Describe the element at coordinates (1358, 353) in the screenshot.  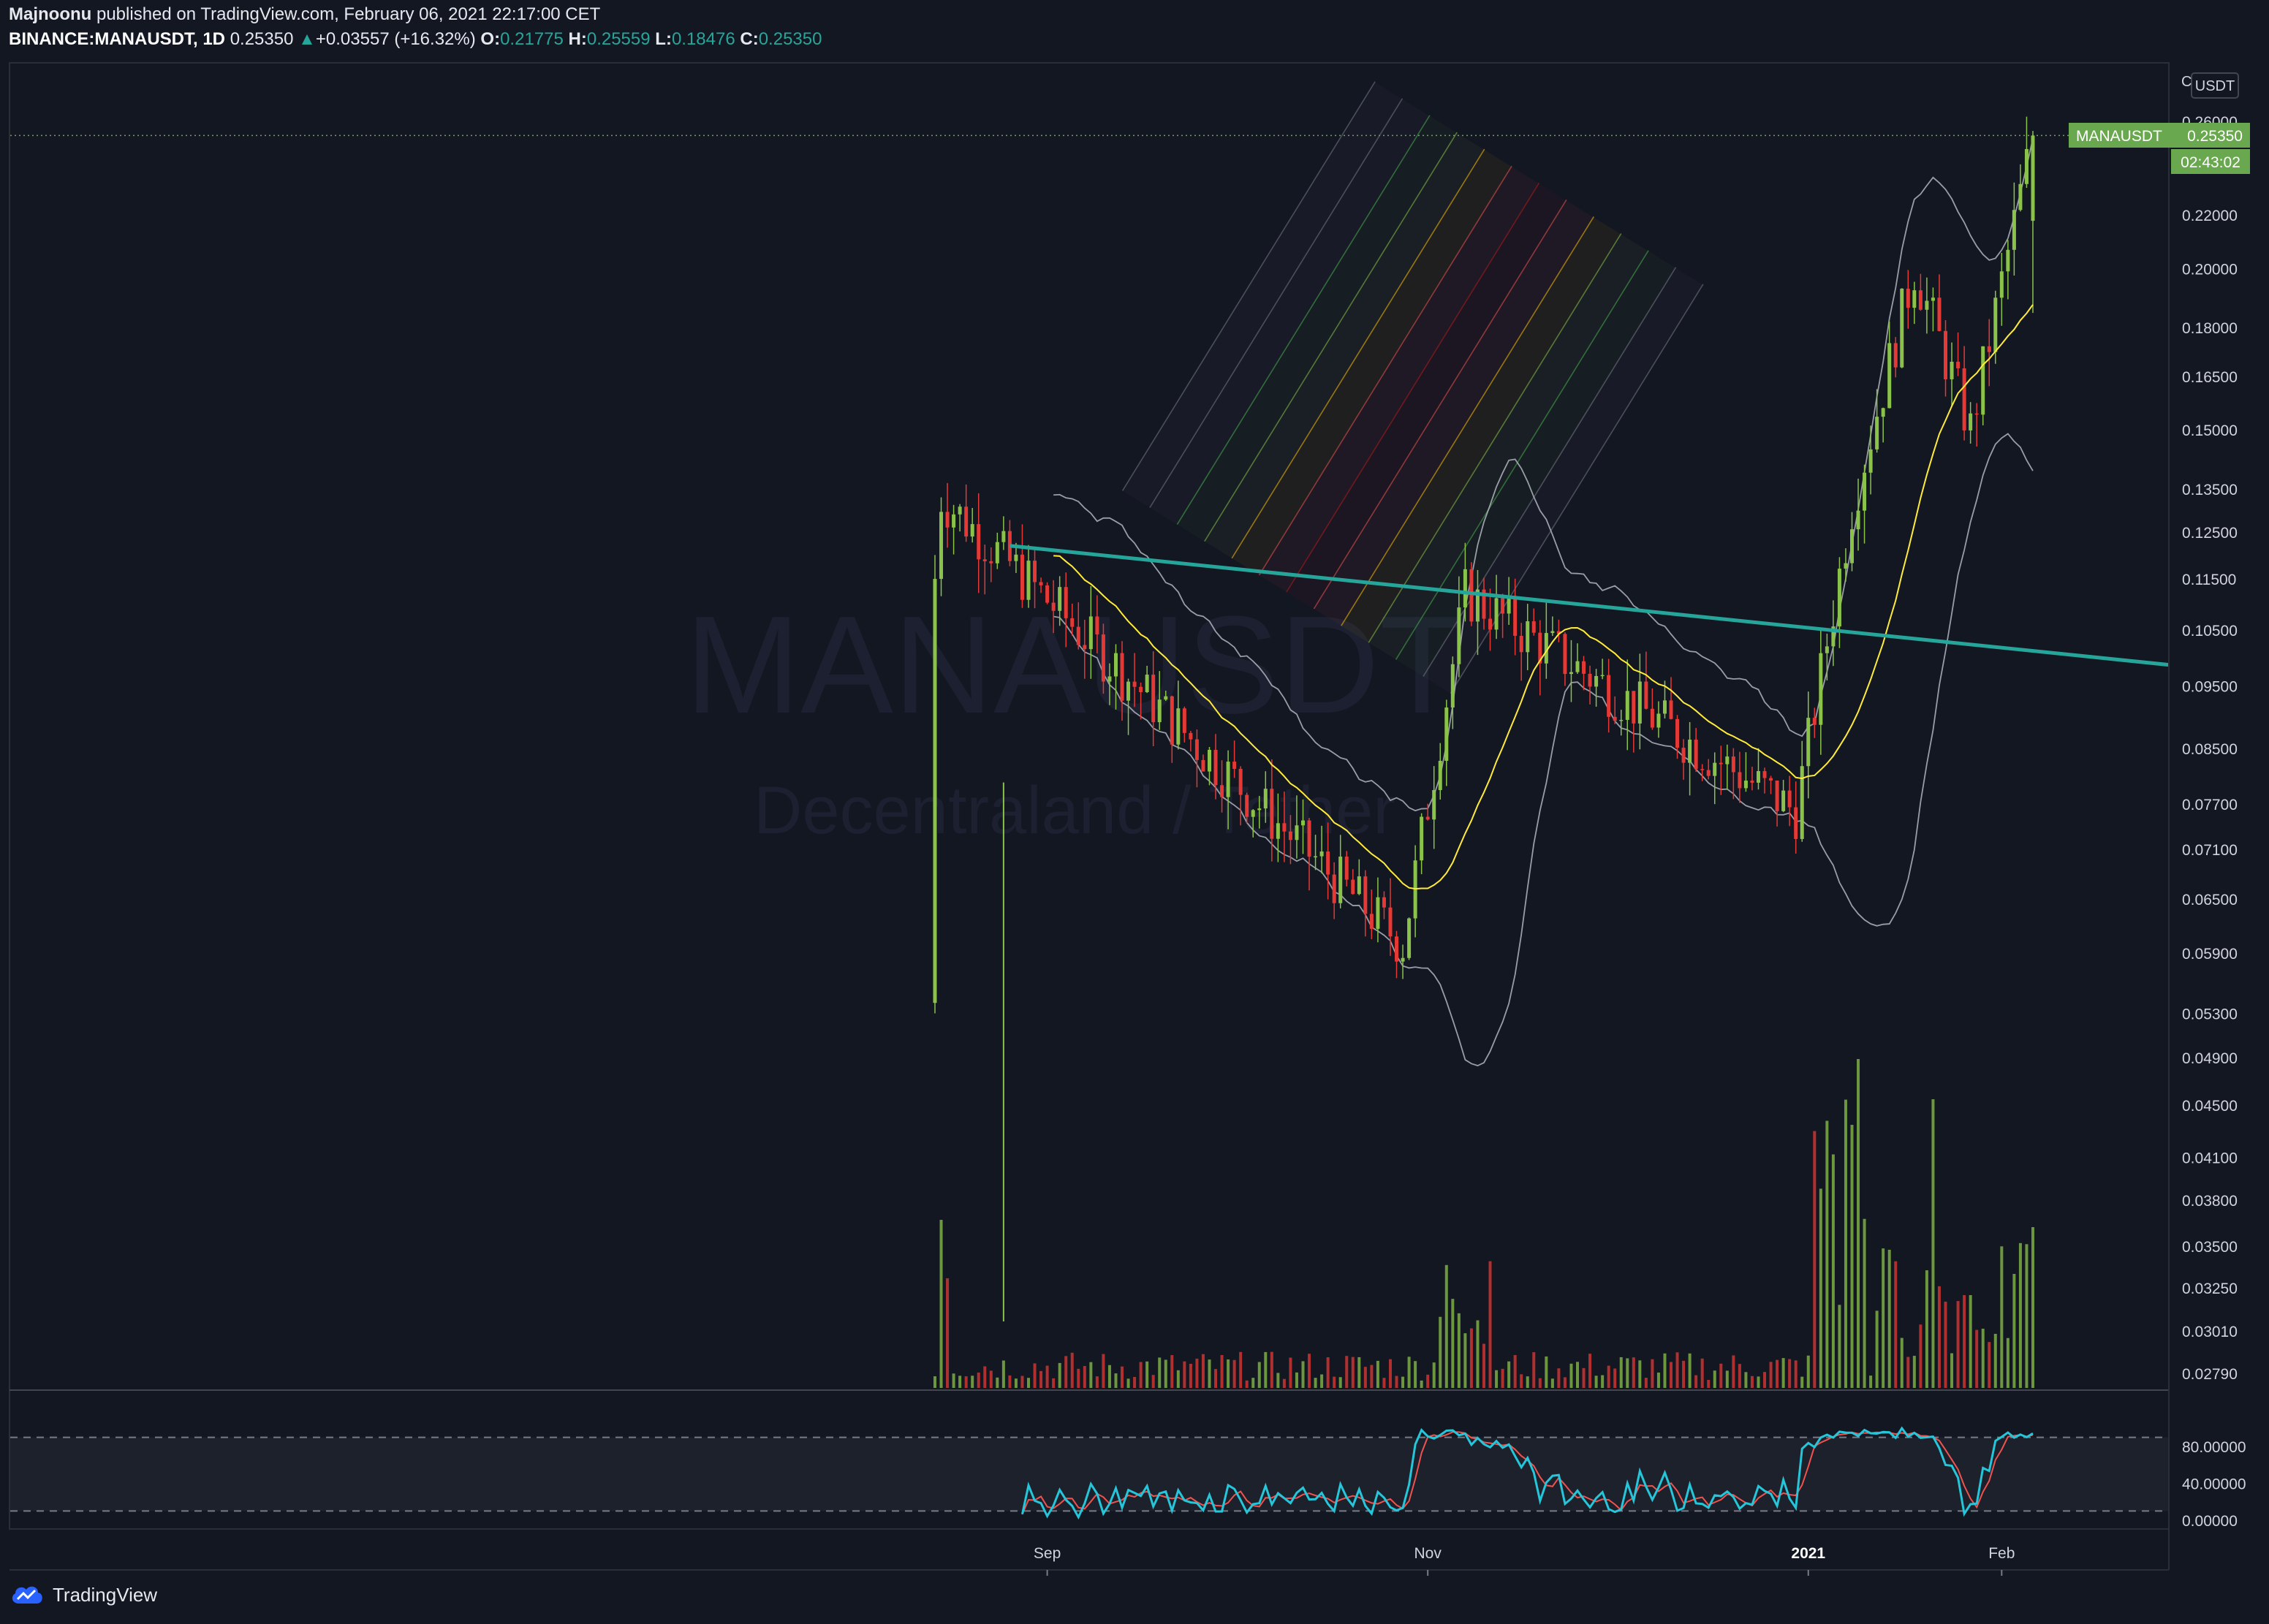
I see `fib-channel-line` at that location.